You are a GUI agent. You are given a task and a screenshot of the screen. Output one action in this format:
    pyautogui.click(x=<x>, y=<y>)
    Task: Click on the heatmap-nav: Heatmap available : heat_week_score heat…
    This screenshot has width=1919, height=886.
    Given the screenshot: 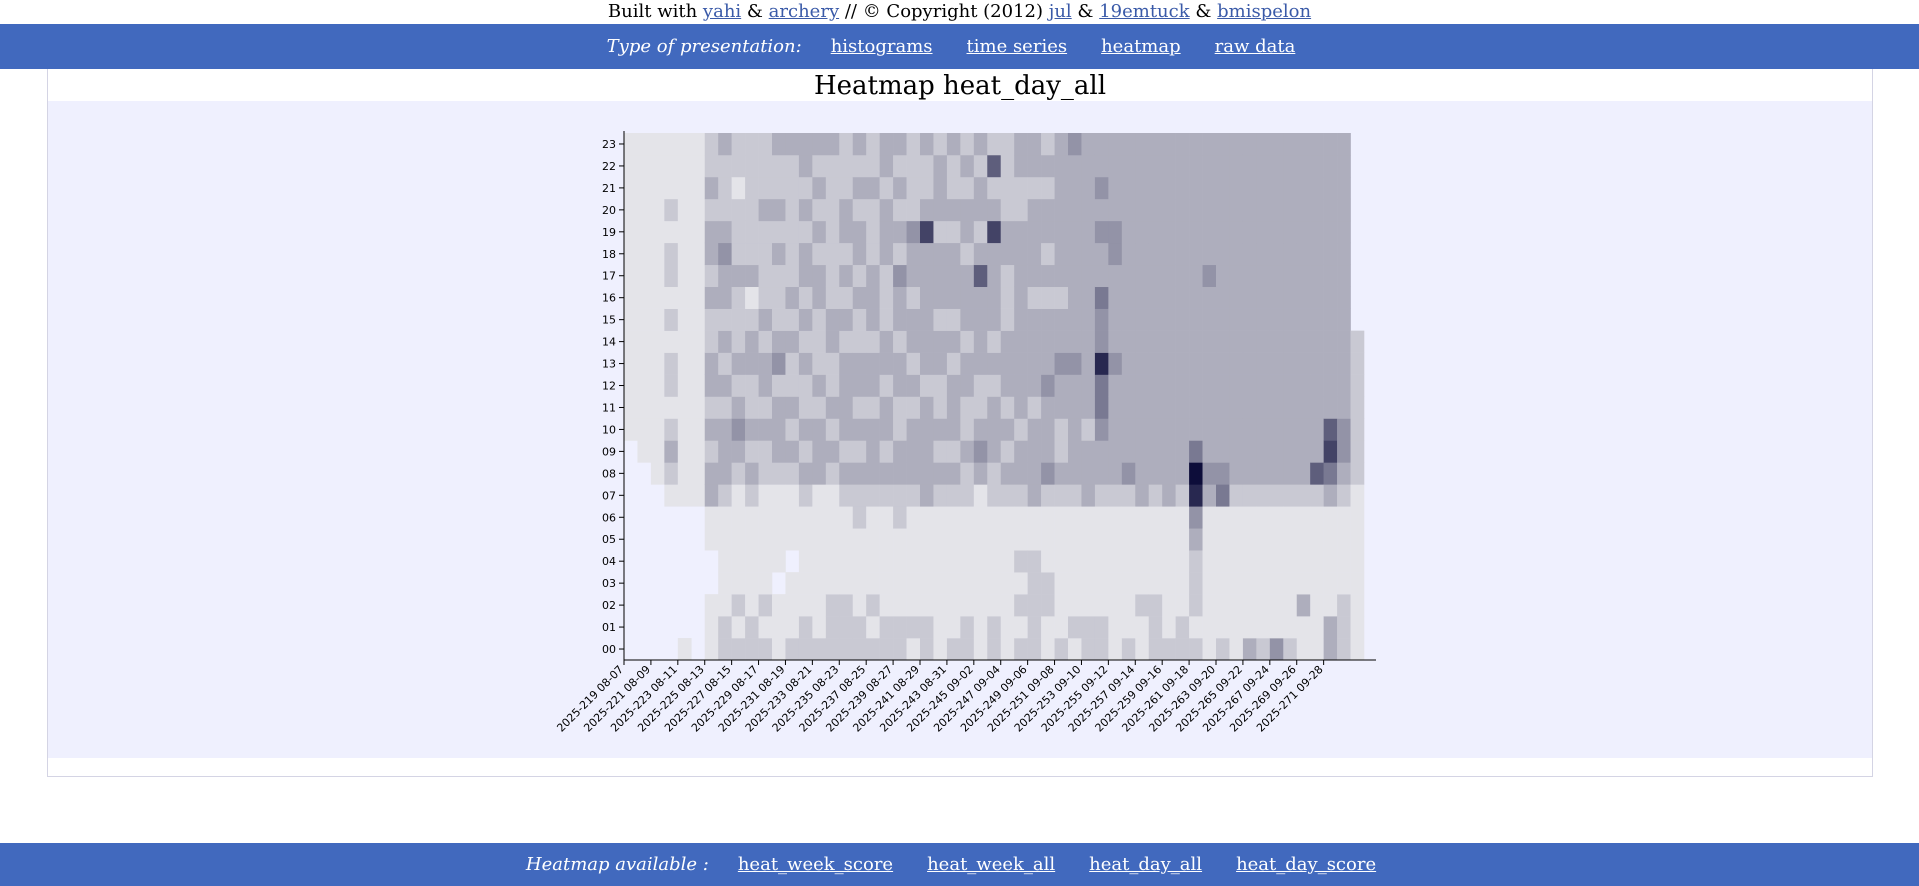 What is the action you would take?
    pyautogui.click(x=959, y=864)
    